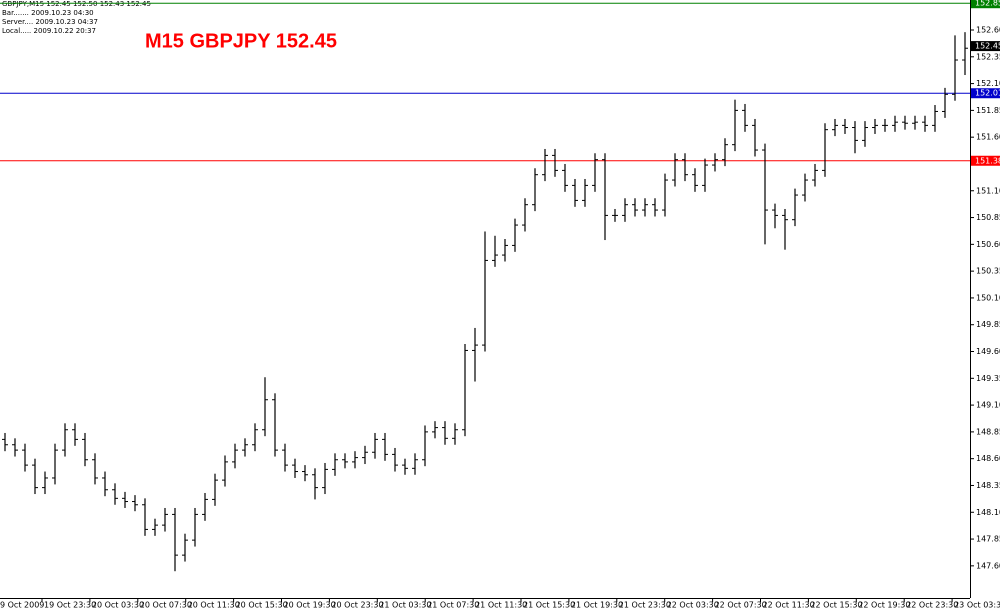  What do you see at coordinates (836, 605) in the screenshot?
I see `x-tick-label: 22 Oct 15:30` at bounding box center [836, 605].